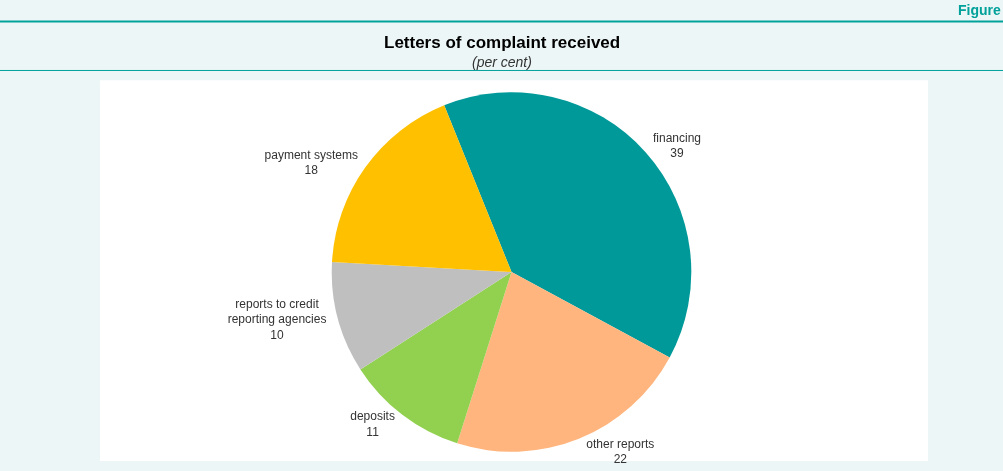 The width and height of the screenshot is (1003, 471). Describe the element at coordinates (677, 137) in the screenshot. I see `slice-label: financing` at that location.